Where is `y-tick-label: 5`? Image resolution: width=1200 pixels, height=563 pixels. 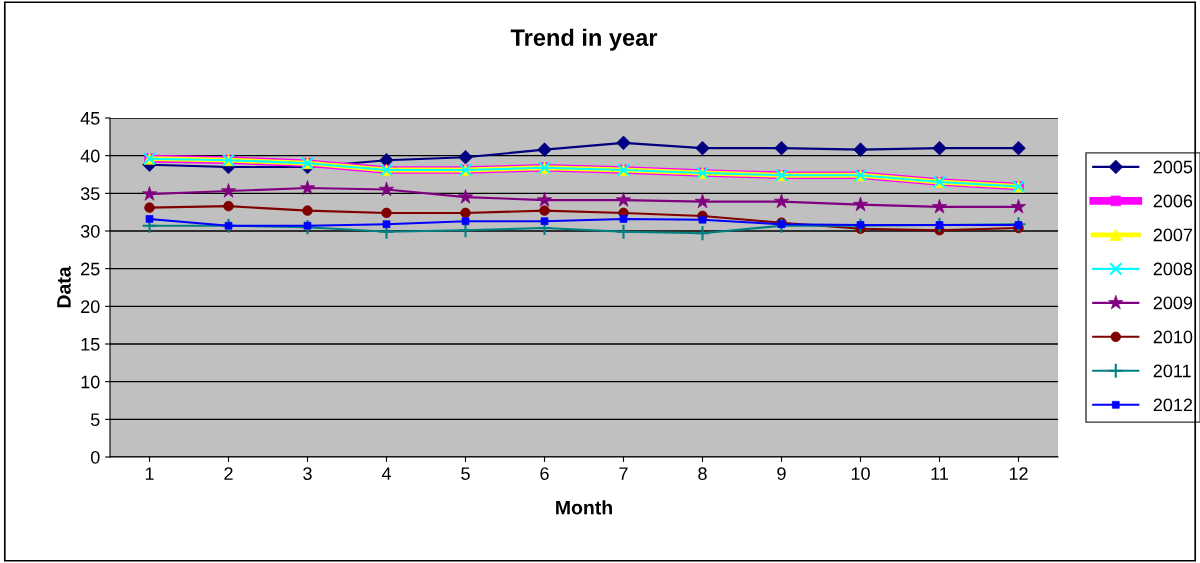 y-tick-label: 5 is located at coordinates (95, 420).